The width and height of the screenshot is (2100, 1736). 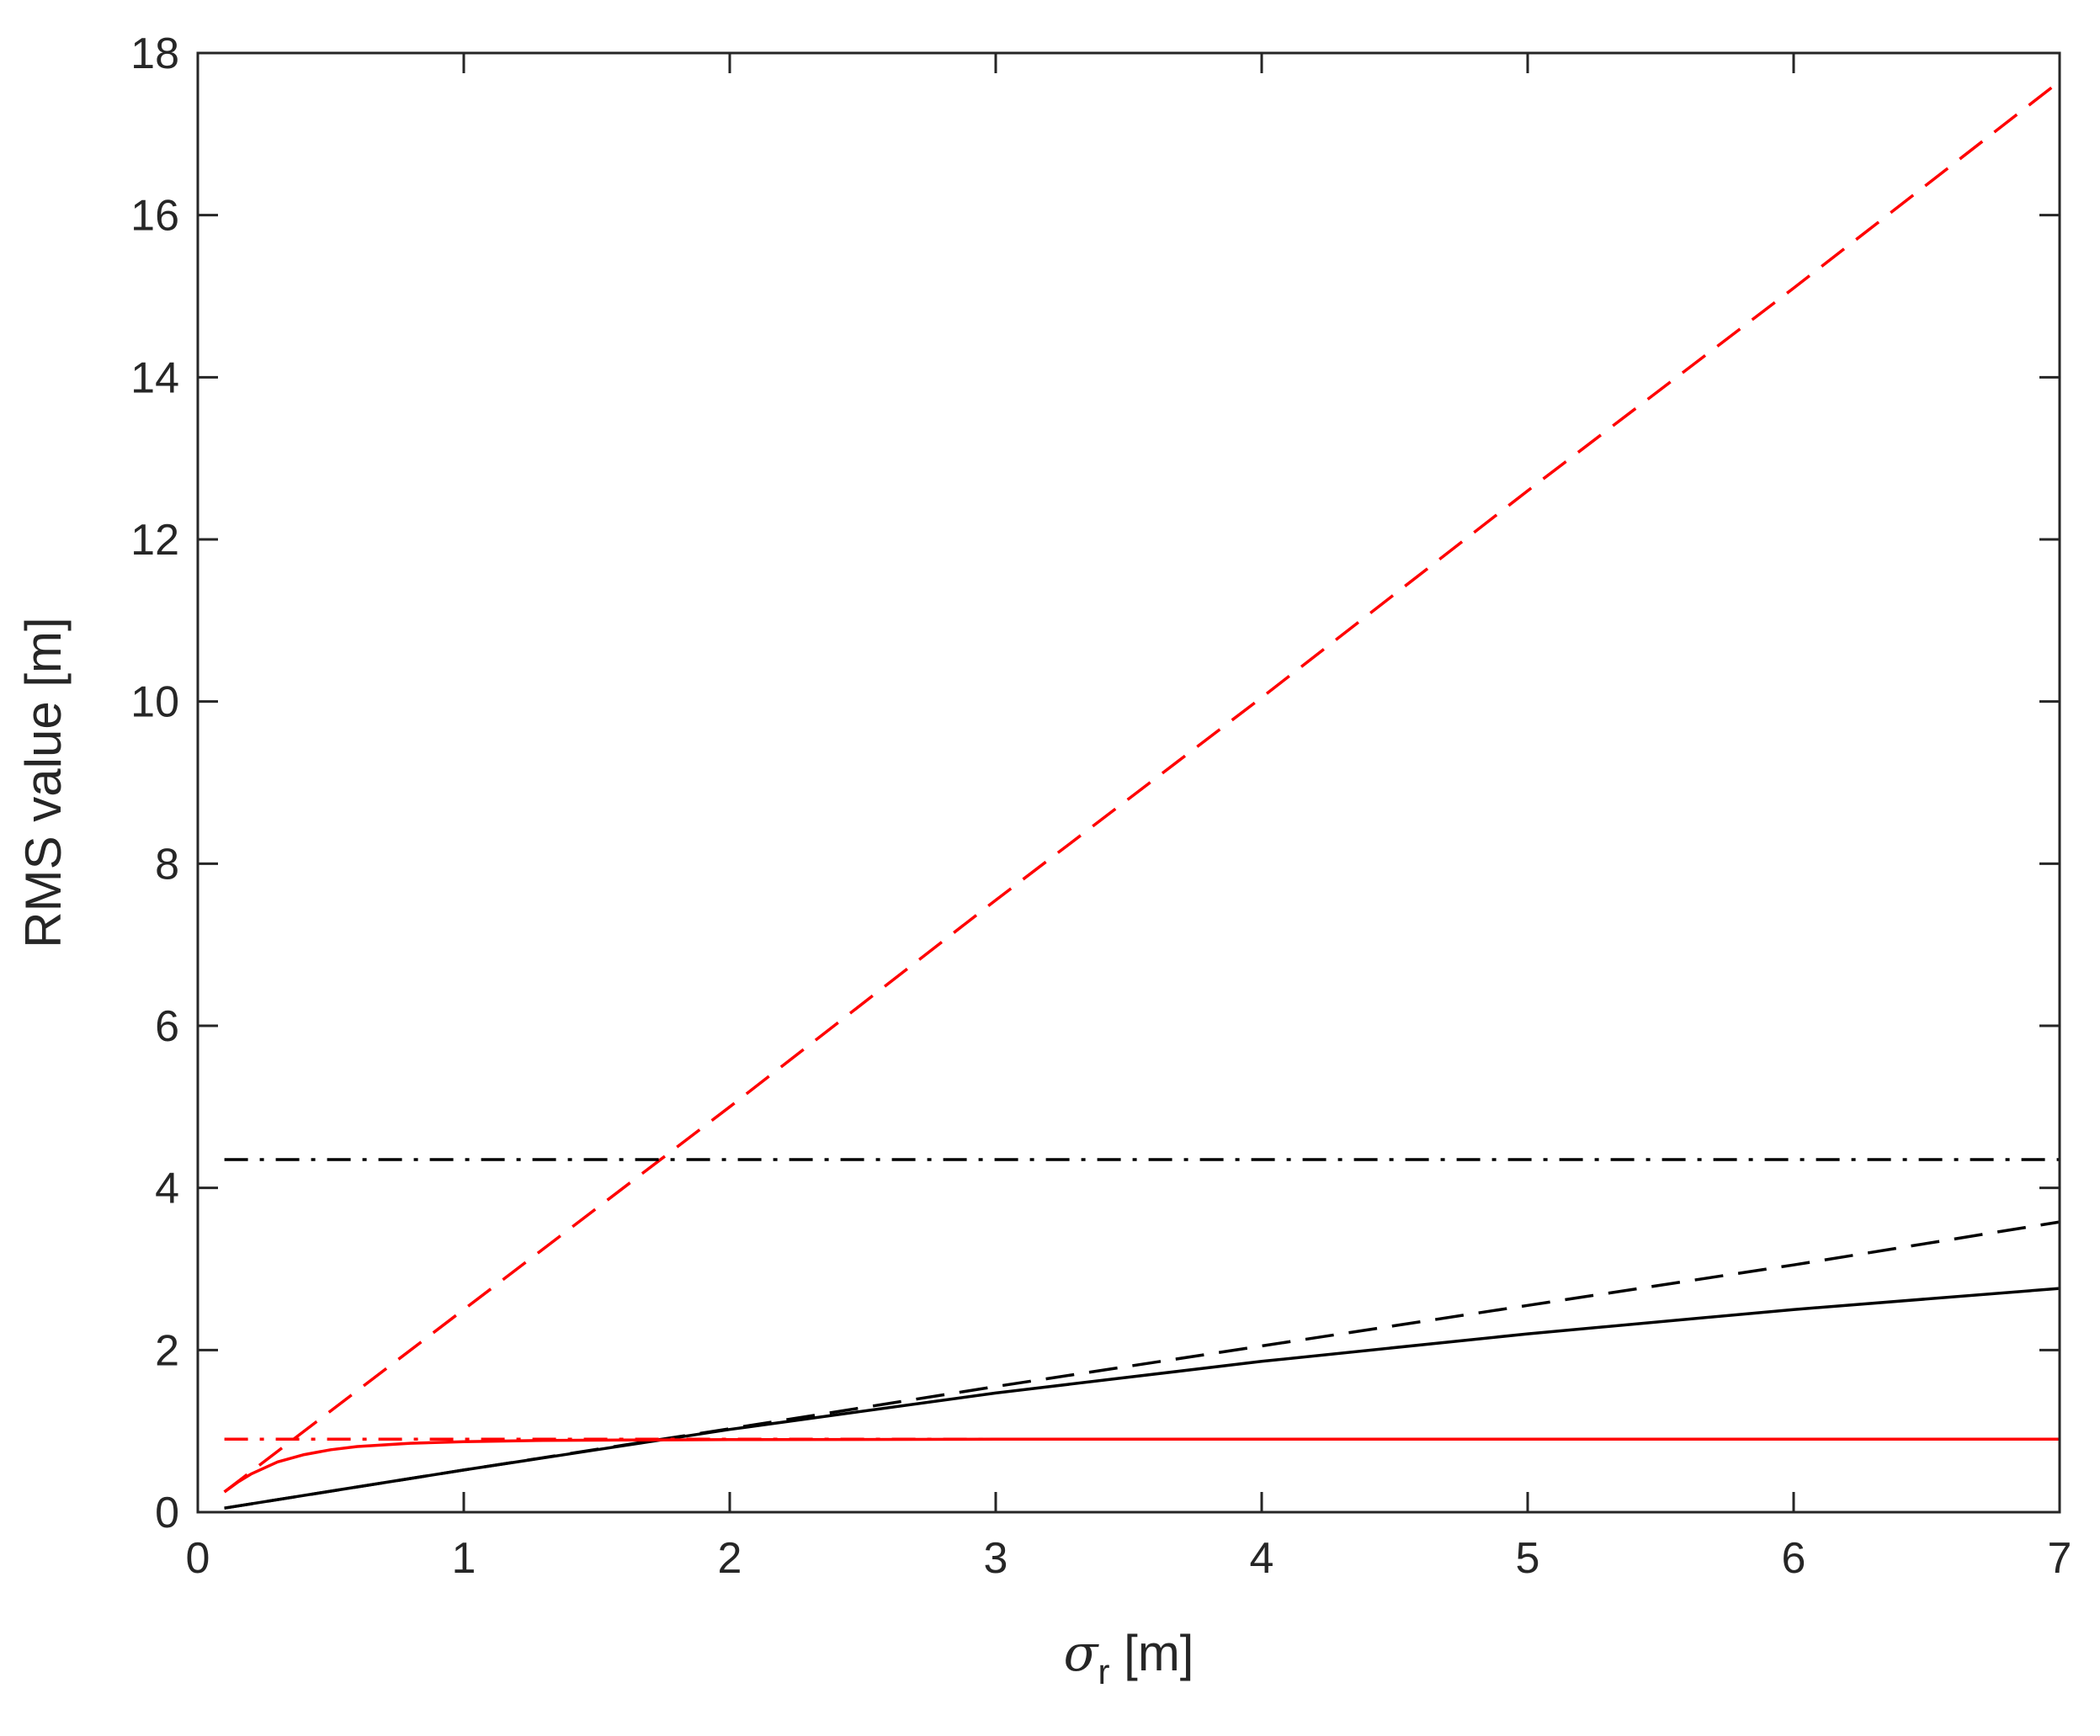 What do you see at coordinates (996, 1558) in the screenshot?
I see `x-tick-label: 3` at bounding box center [996, 1558].